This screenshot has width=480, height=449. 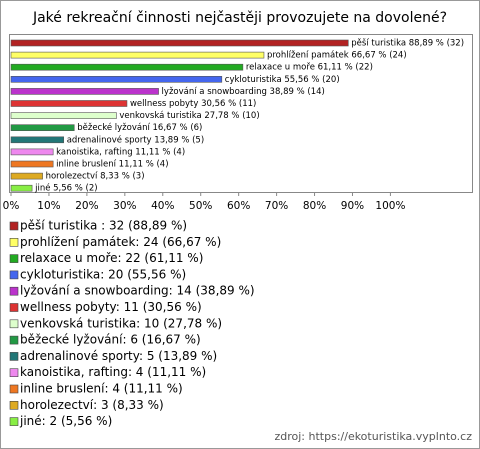 I want to click on x-tick-label: 70%, so click(x=276, y=206).